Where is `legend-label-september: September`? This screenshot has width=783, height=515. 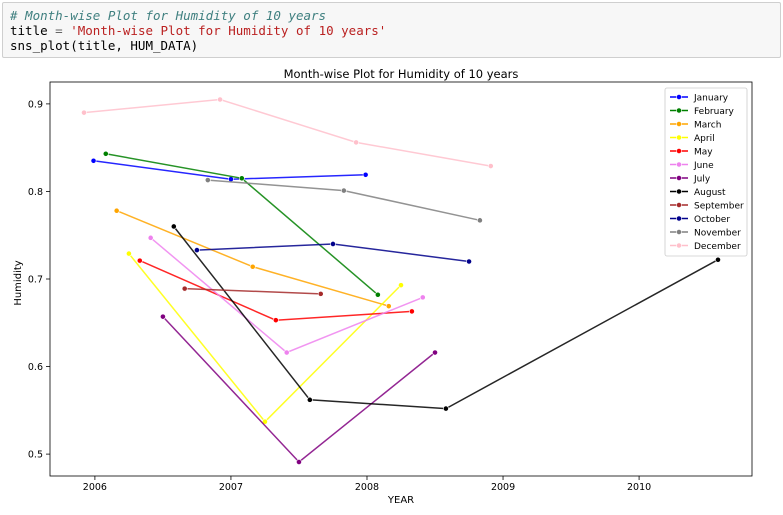
legend-label-september: September is located at coordinates (719, 206).